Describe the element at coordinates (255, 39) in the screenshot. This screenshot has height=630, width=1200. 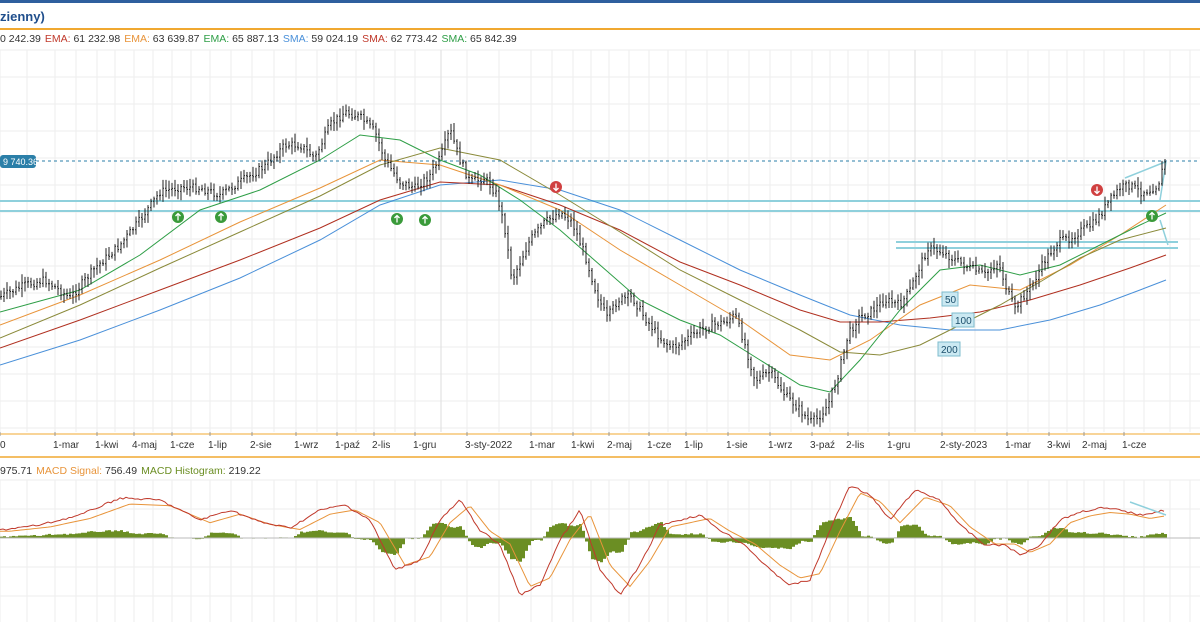
I see `legend-item-value: 65 887.13` at that location.